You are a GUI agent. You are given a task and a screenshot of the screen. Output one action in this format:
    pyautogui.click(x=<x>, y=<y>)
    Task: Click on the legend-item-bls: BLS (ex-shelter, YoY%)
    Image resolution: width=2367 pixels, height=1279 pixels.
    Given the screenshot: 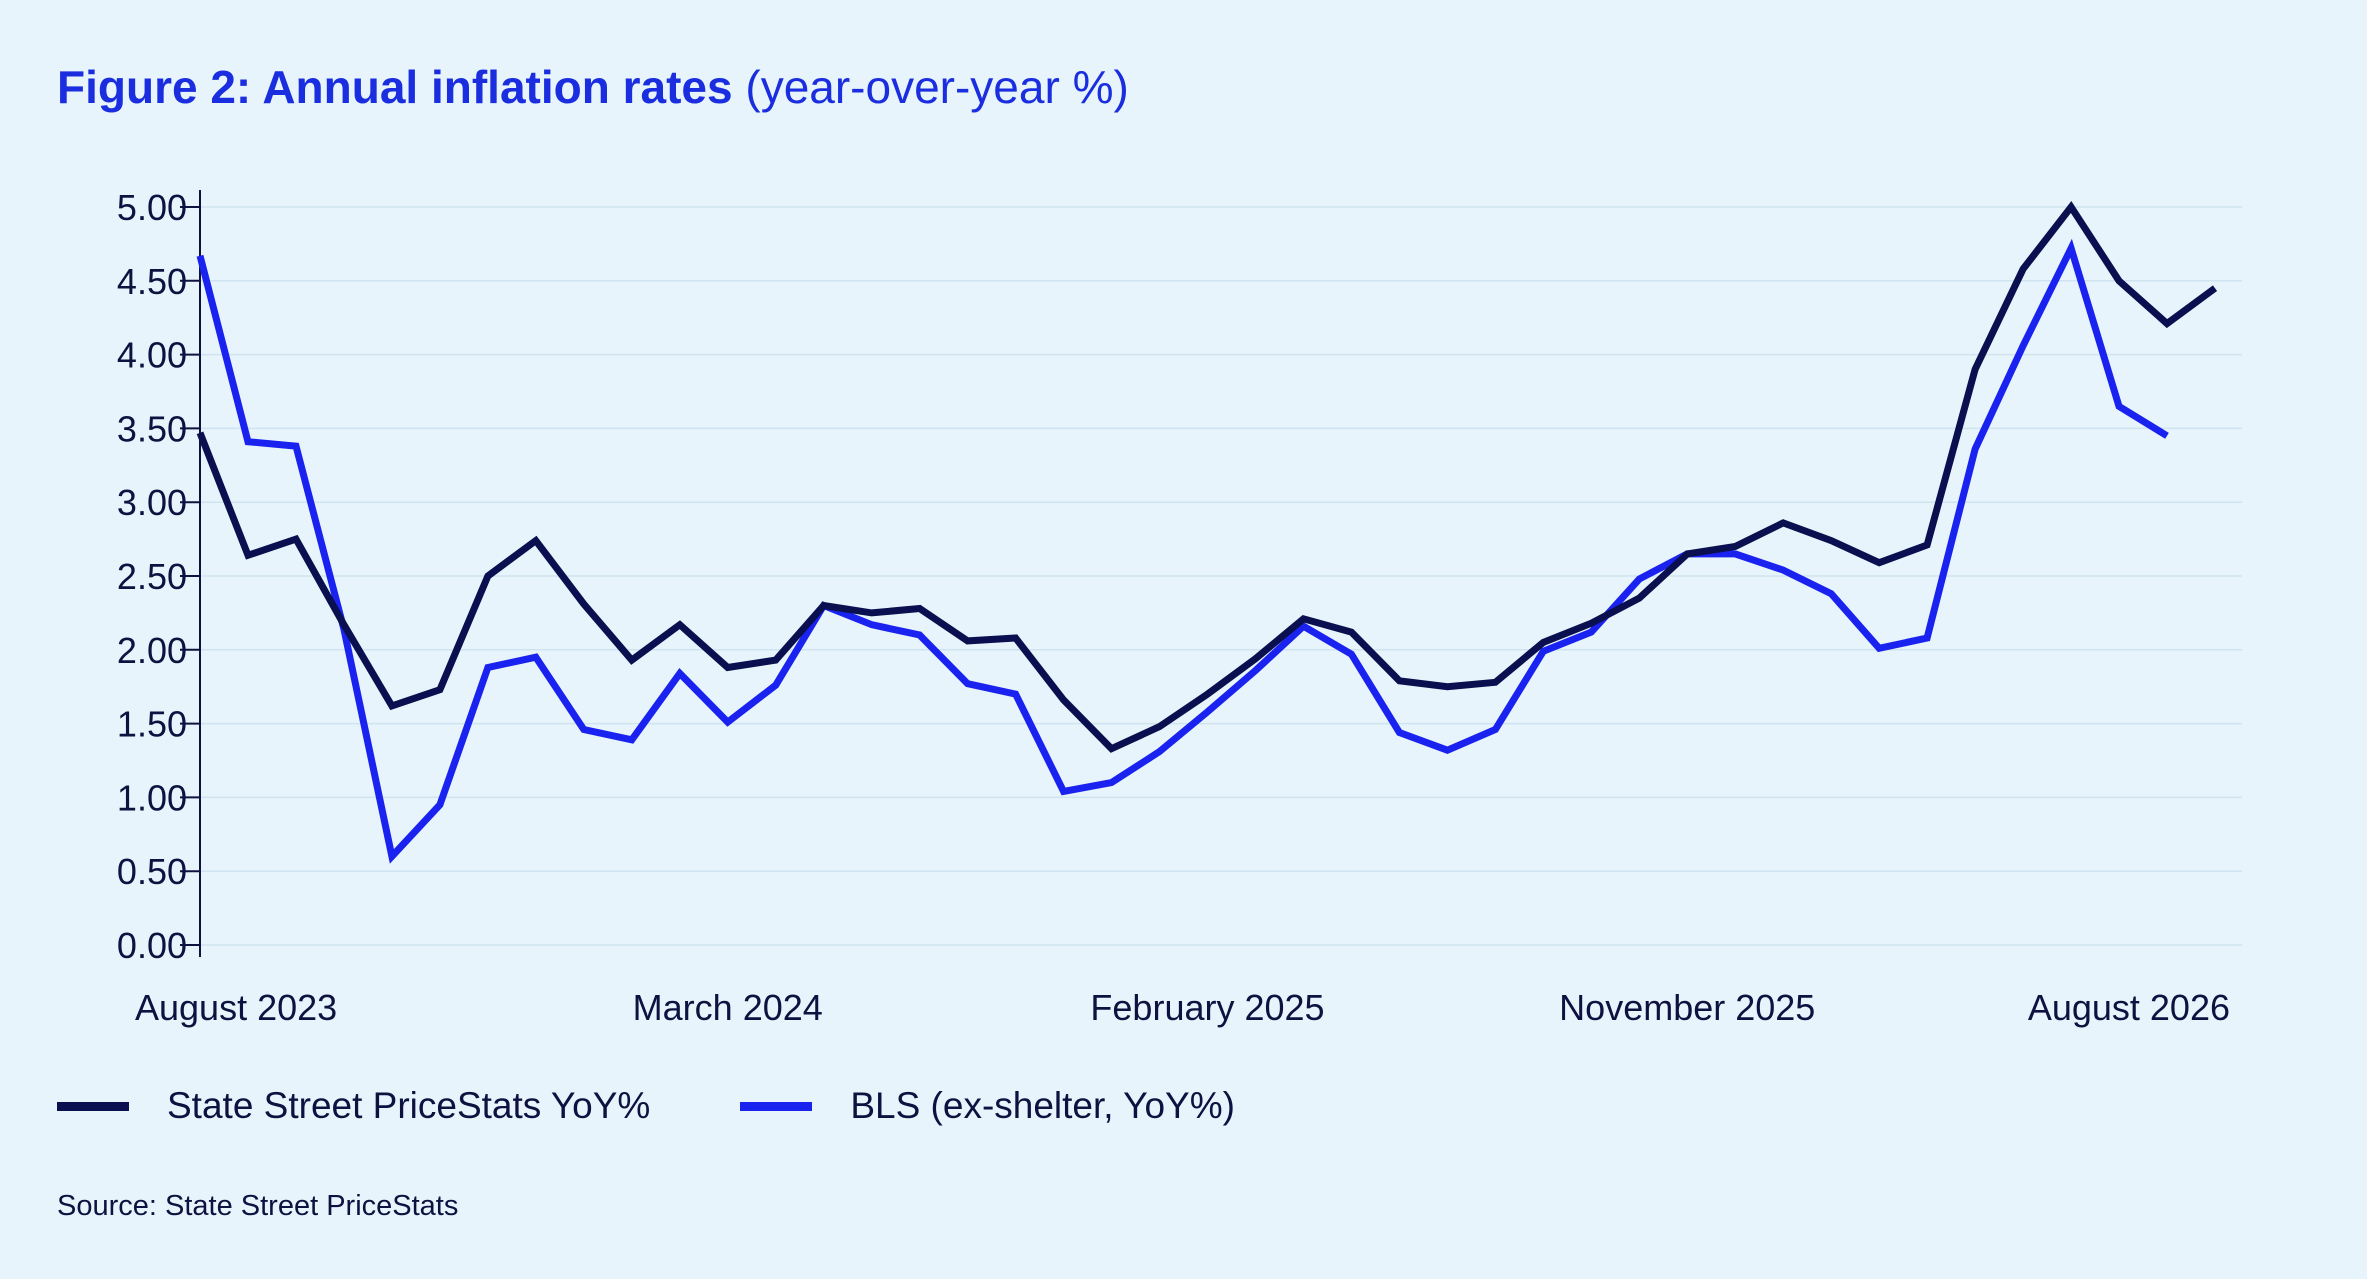 What is the action you would take?
    pyautogui.click(x=987, y=1106)
    